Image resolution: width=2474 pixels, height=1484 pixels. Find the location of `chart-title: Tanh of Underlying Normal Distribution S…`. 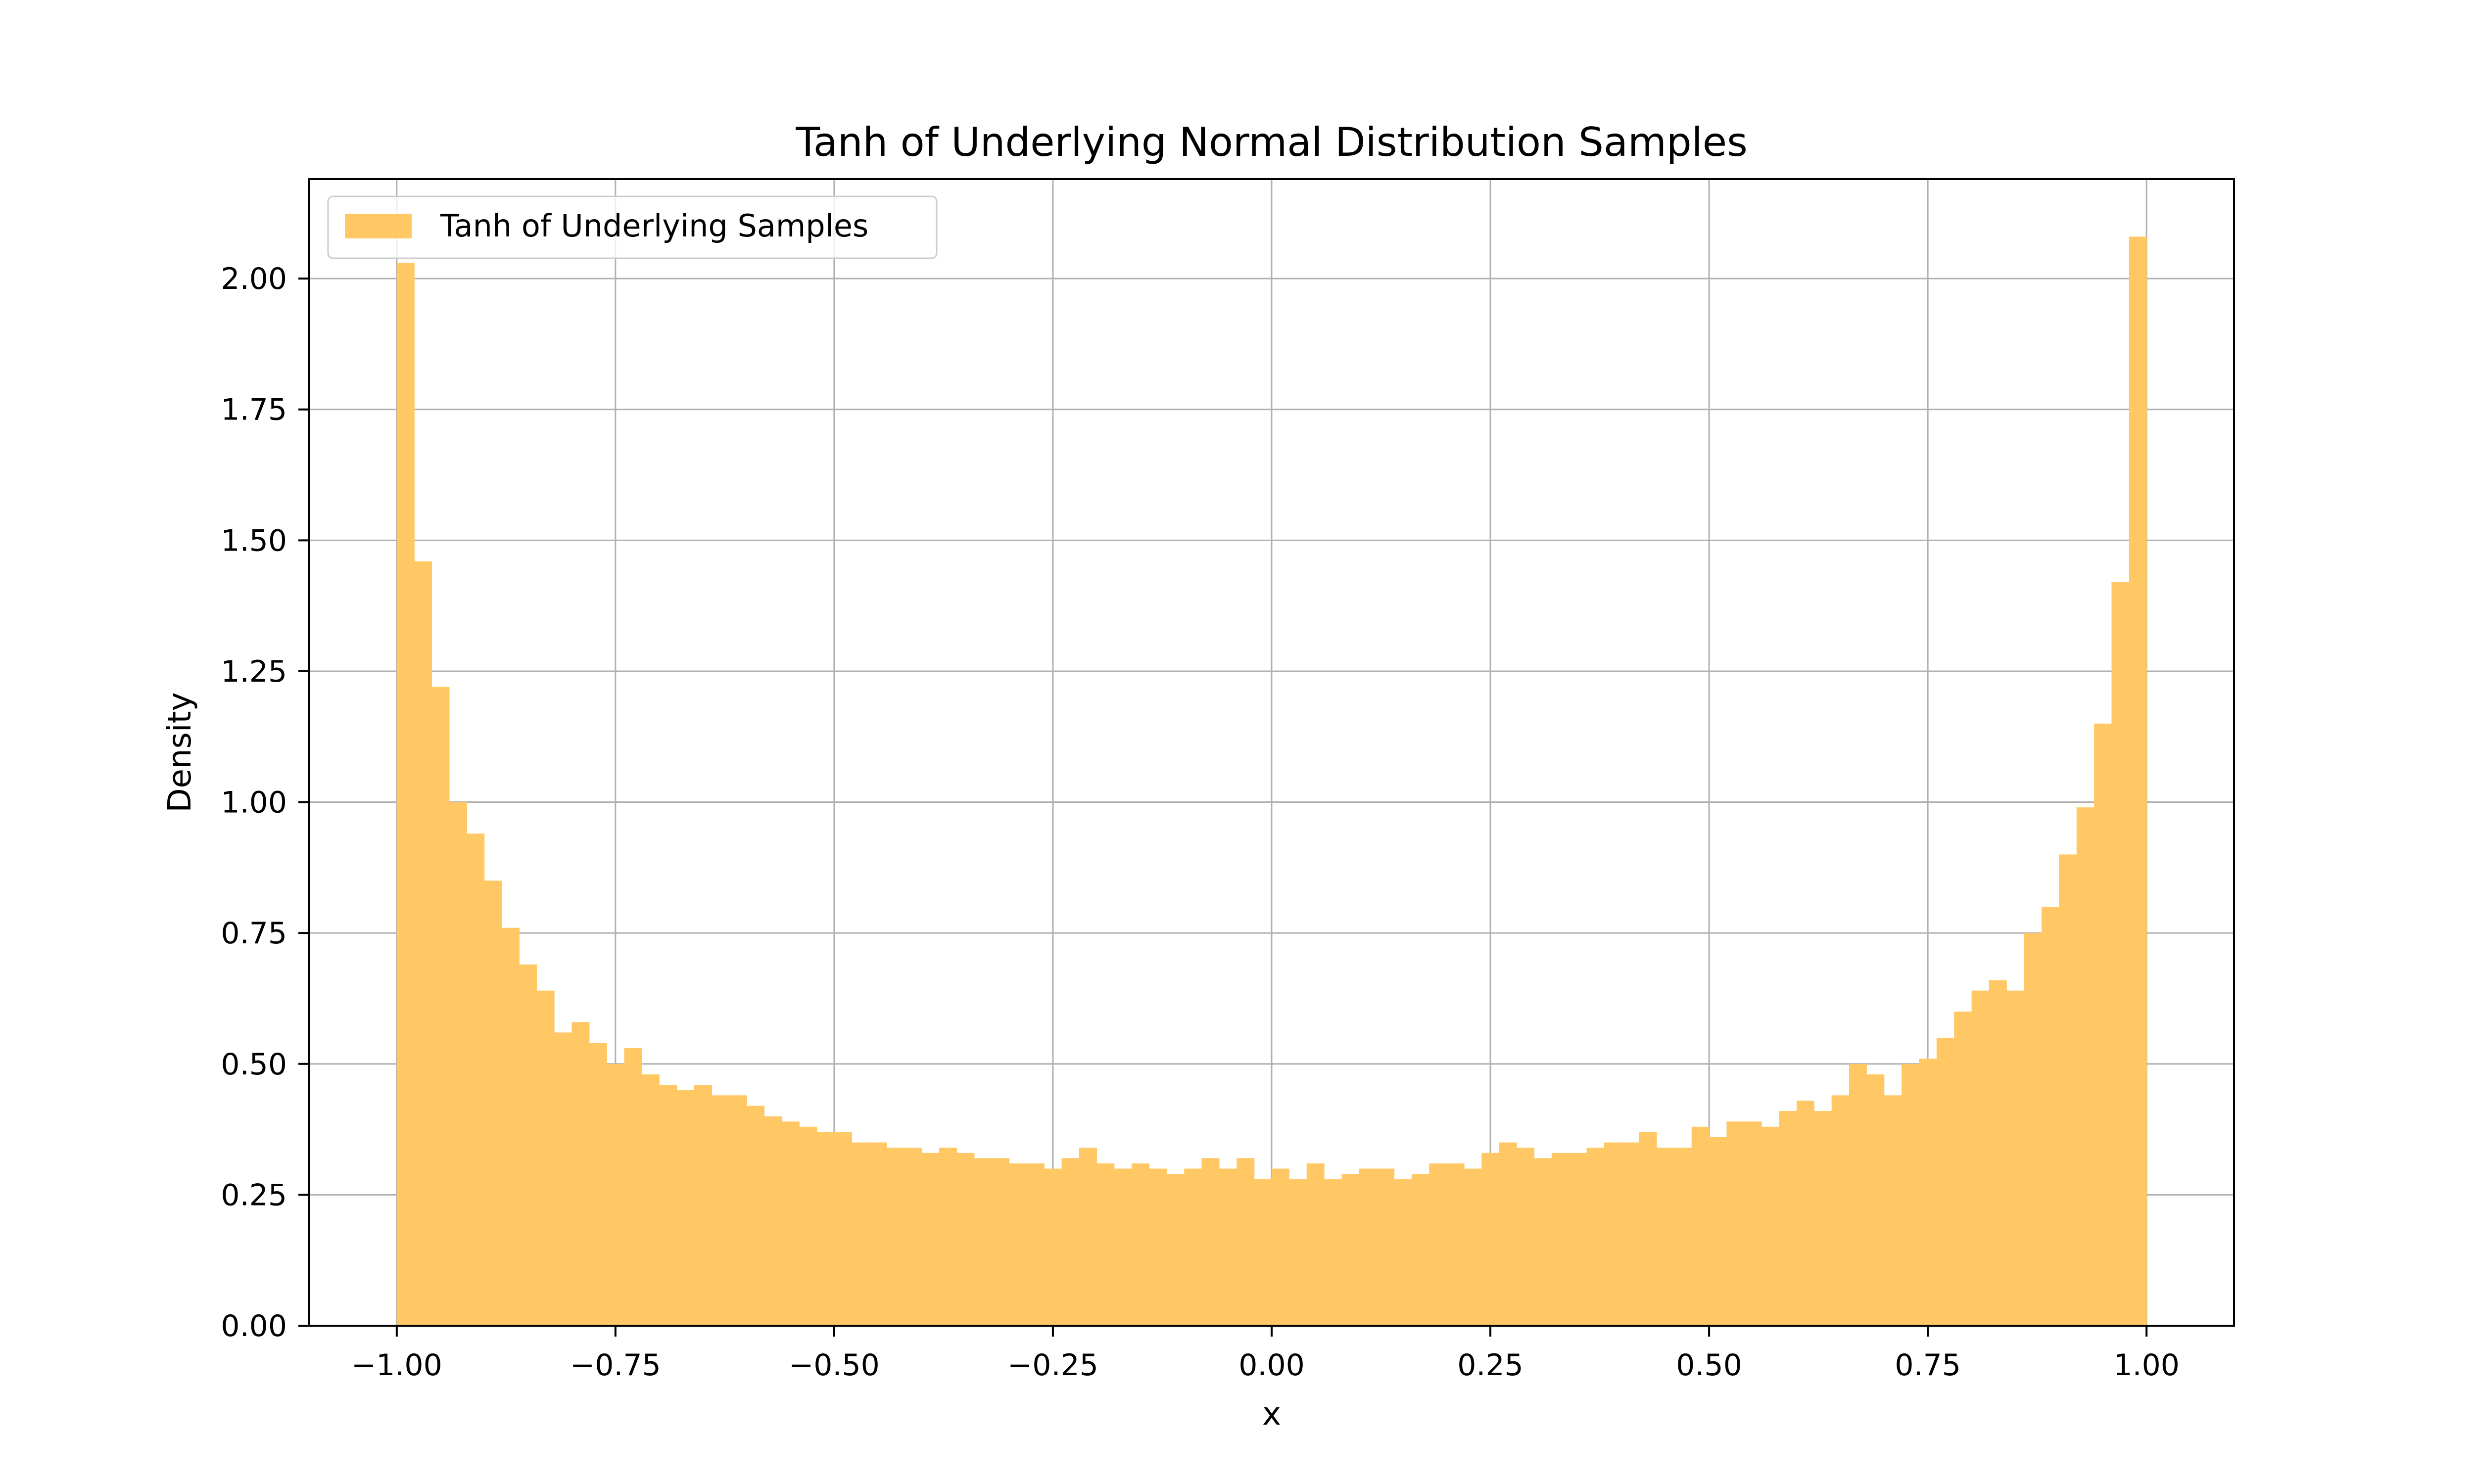

chart-title: Tanh of Underlying Normal Distribution S… is located at coordinates (1272, 142).